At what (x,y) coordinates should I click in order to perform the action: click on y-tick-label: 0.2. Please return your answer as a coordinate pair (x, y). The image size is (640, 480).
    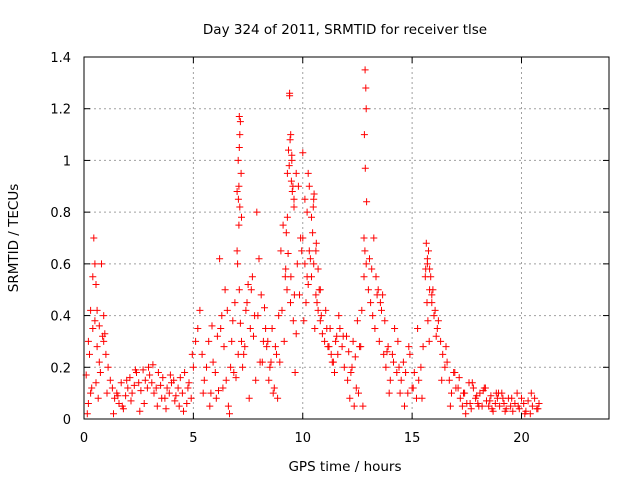
    Looking at the image, I should click on (60, 368).